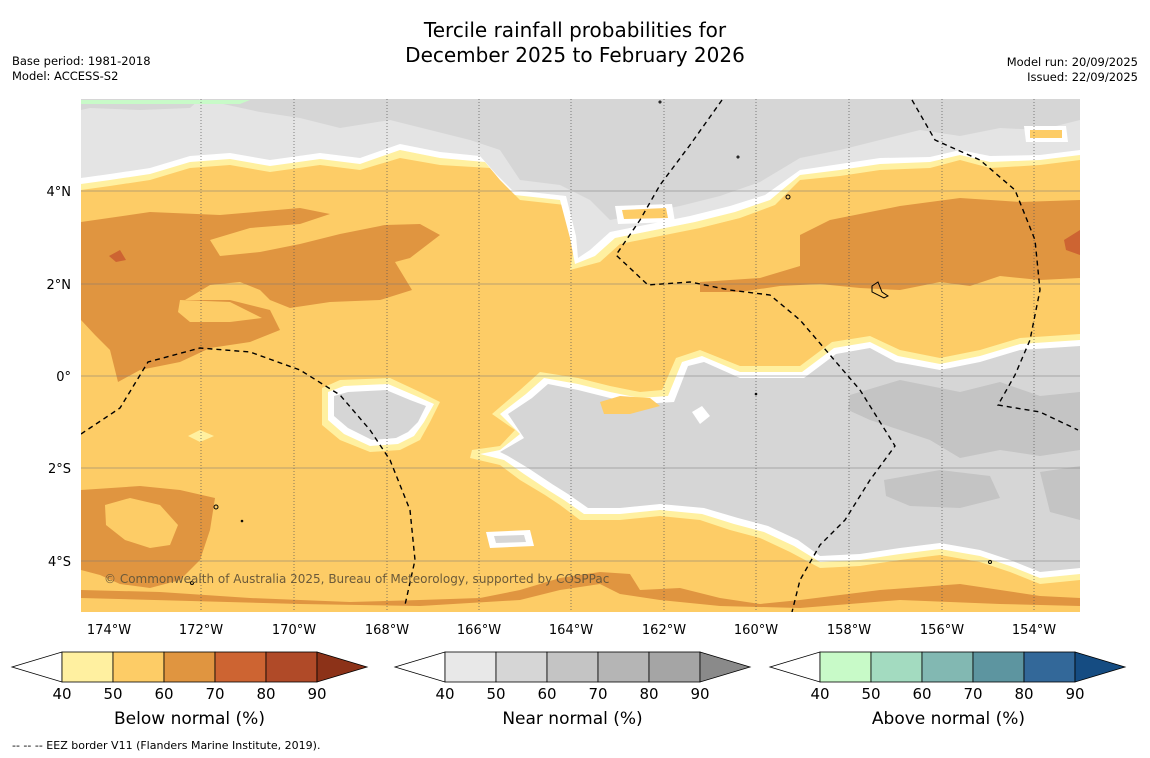  Describe the element at coordinates (630, 405) in the screenshot. I see `below-normal-inlet` at that location.